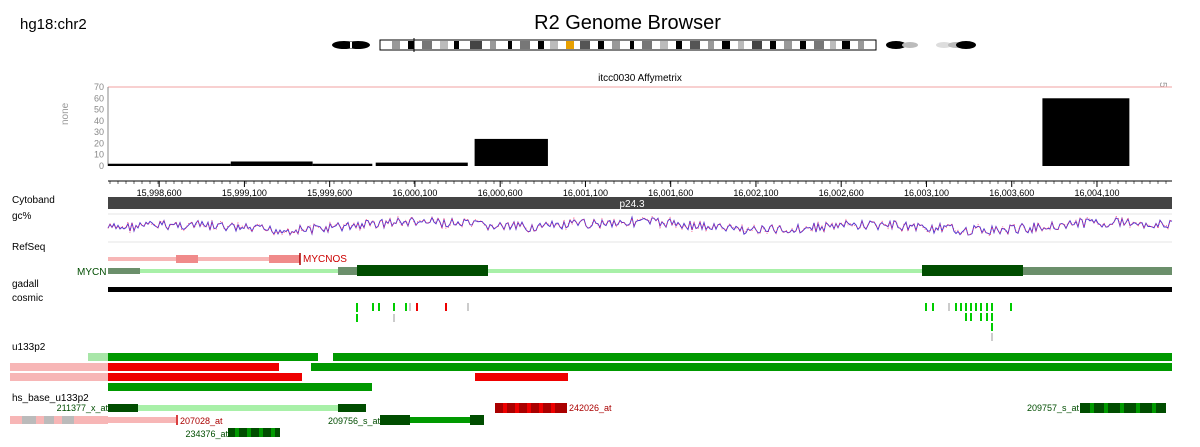 Image resolution: width=1200 pixels, height=447 pixels. What do you see at coordinates (27, 298) in the screenshot?
I see `track-label-cosmic: cosmic` at bounding box center [27, 298].